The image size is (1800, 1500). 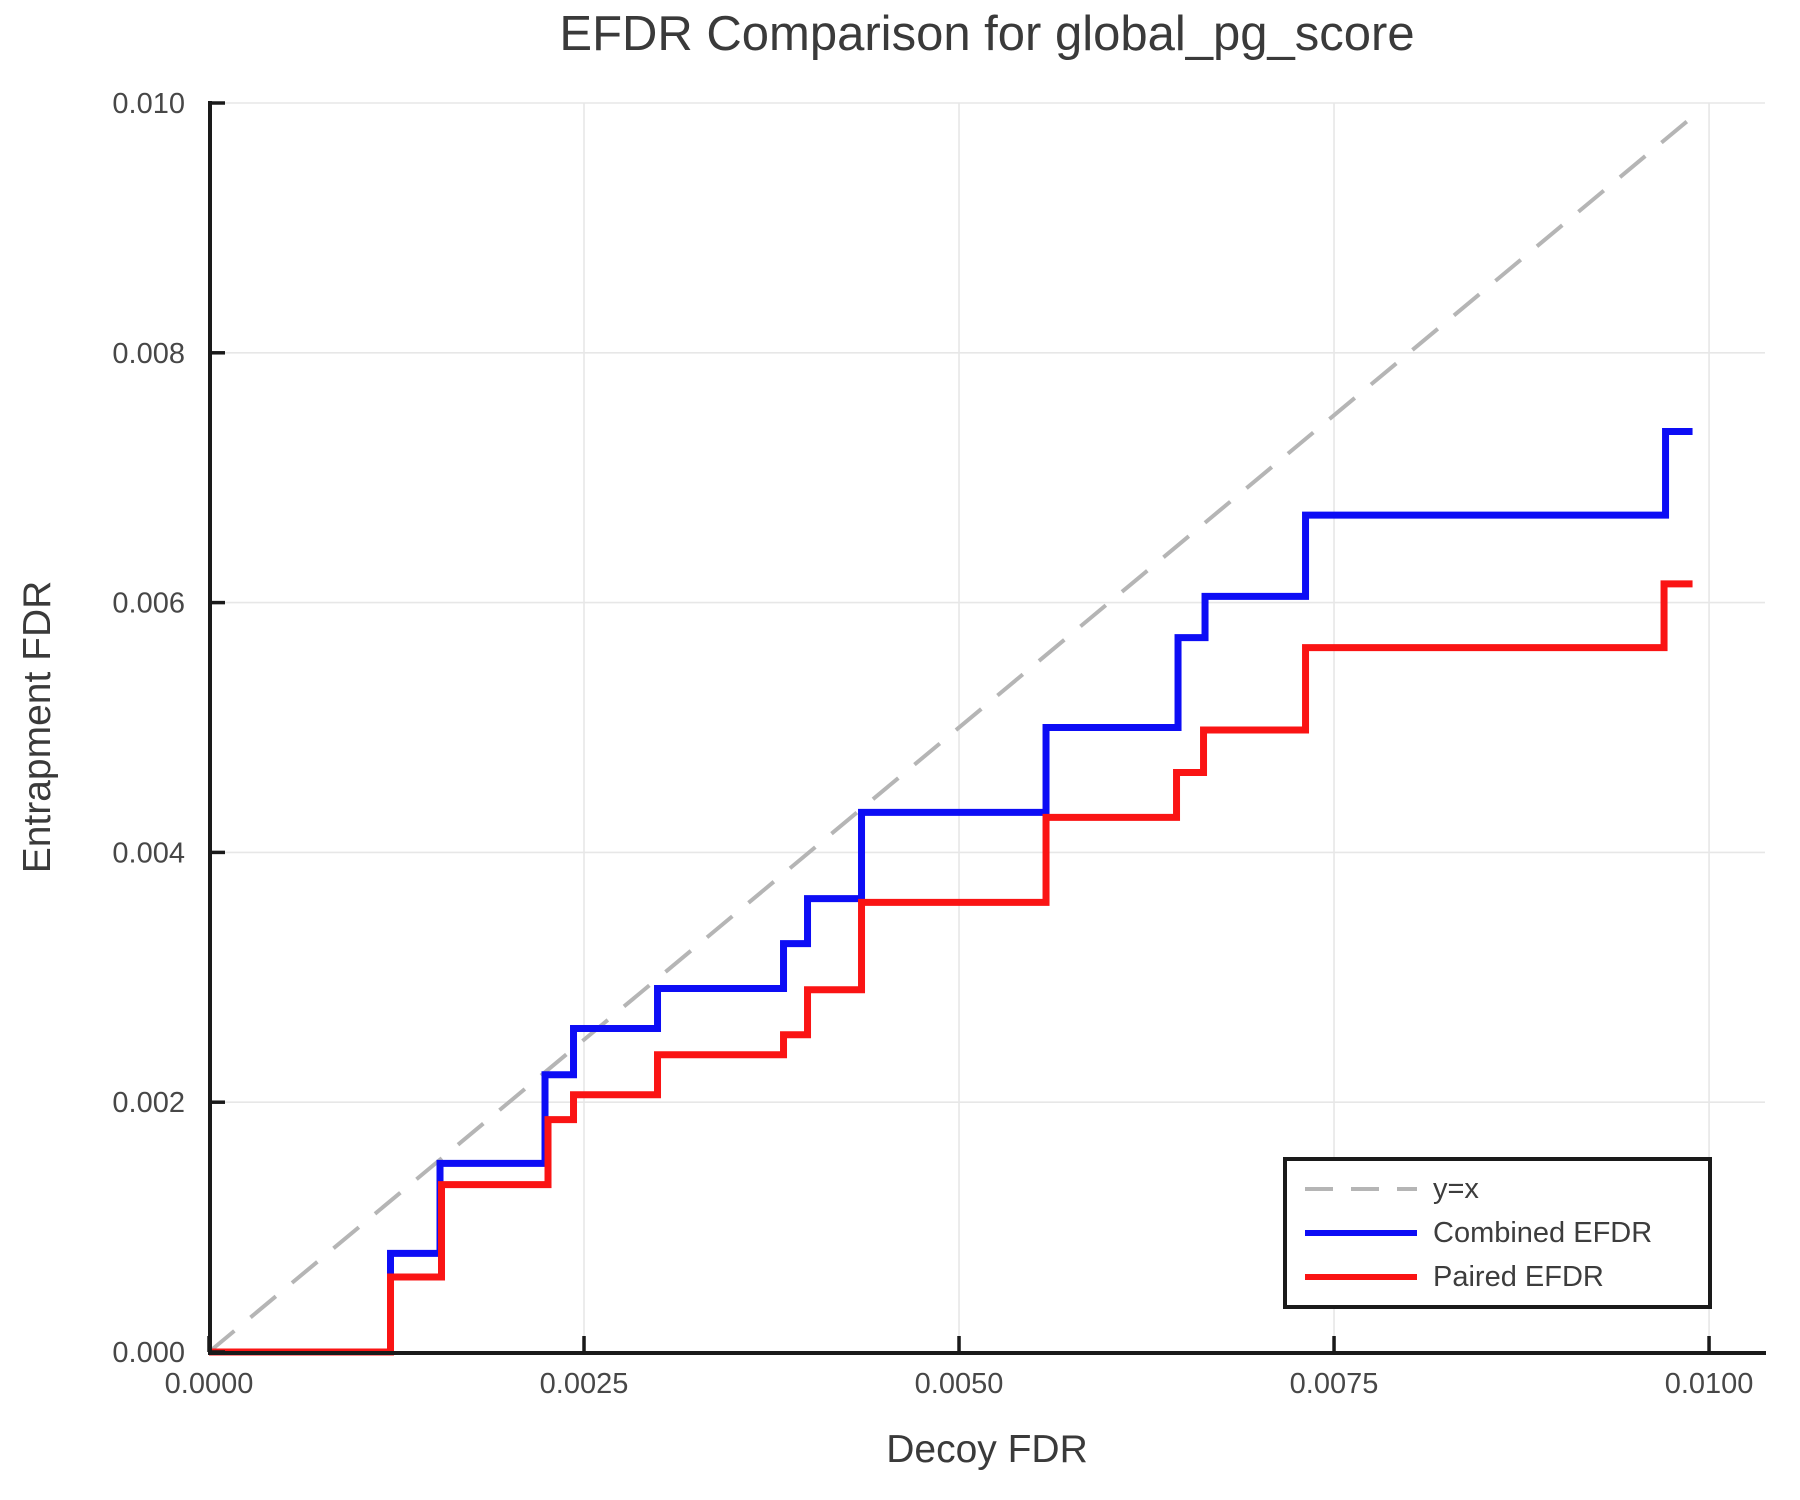 What do you see at coordinates (1361, 1189) in the screenshot?
I see `legend-dashed-line-sample` at bounding box center [1361, 1189].